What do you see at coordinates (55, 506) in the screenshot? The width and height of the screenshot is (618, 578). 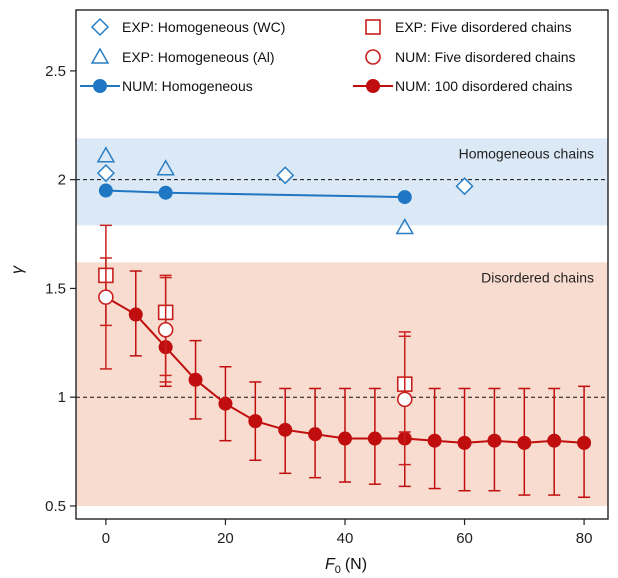 I see `y-tick-label: 0.5` at bounding box center [55, 506].